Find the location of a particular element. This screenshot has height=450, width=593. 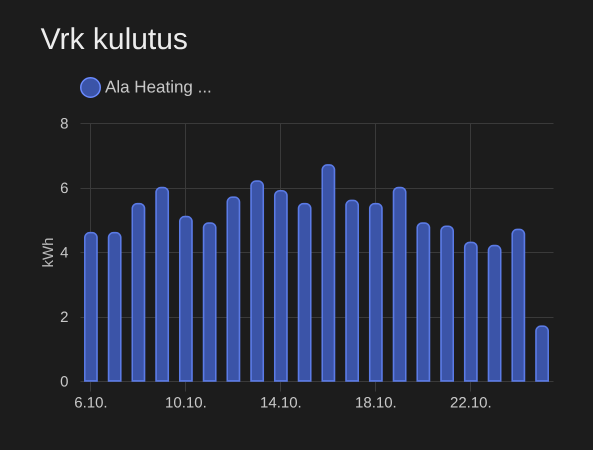

y-tick-label: 2 is located at coordinates (64, 317).